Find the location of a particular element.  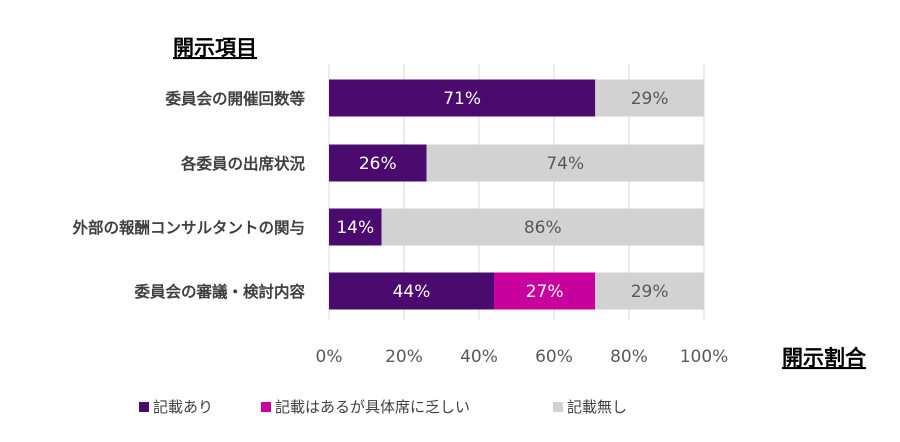

data-label: 14% is located at coordinates (355, 228).